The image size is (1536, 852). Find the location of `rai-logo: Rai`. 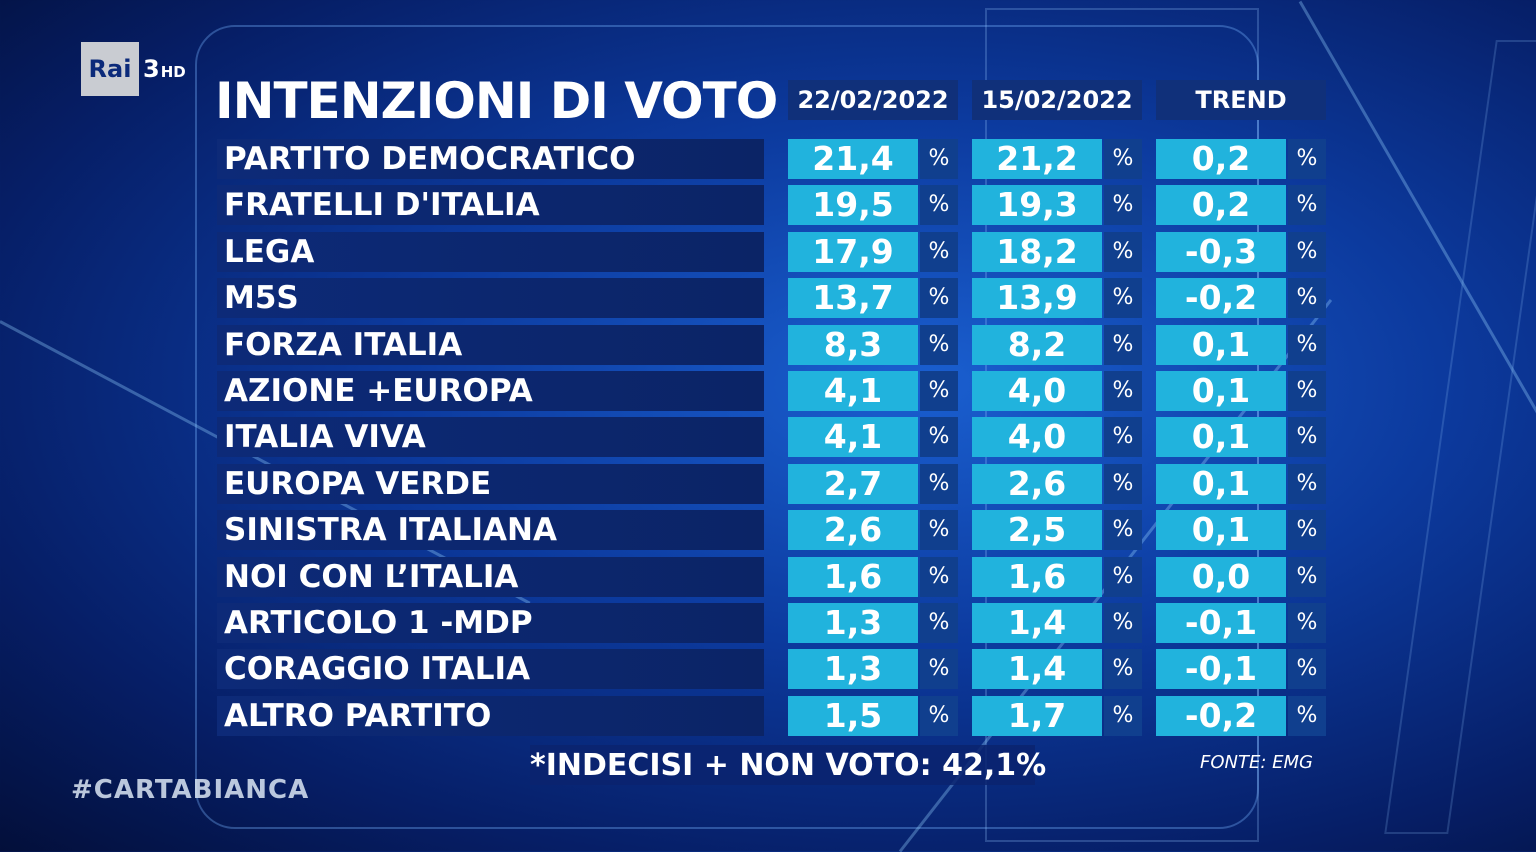

rai-logo: Rai is located at coordinates (110, 69).